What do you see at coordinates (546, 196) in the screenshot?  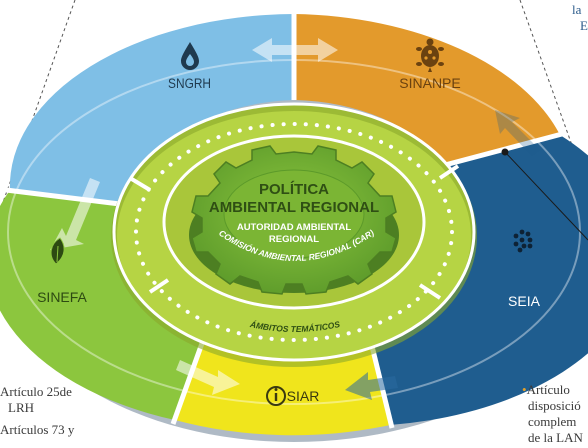 I see `connector-line` at bounding box center [546, 196].